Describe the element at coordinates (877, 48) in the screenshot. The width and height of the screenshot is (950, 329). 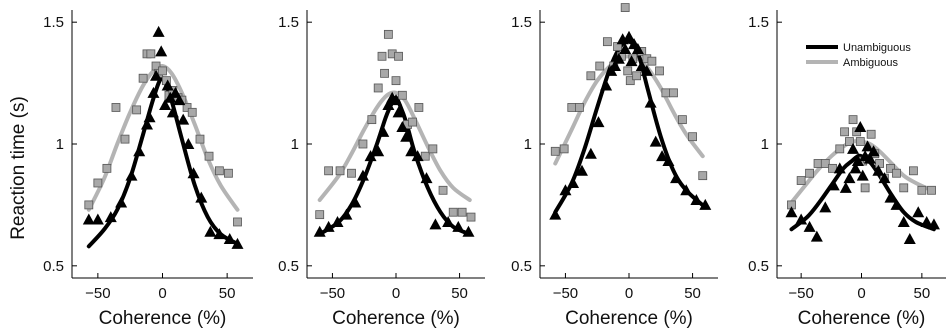
I see `legend-label: Unambiguous` at that location.